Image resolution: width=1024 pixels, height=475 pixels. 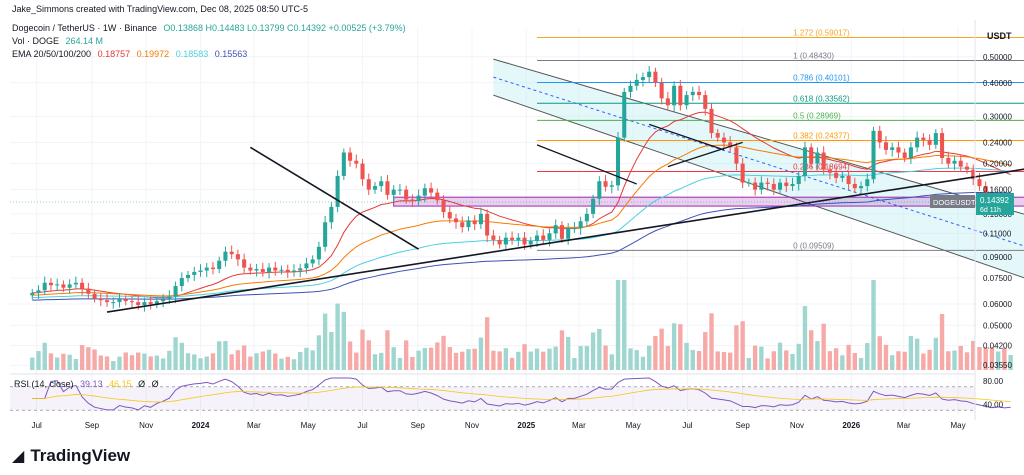 What do you see at coordinates (84, 28) in the screenshot?
I see `symbol-pair: Dogecoin / TetherUS · 1W · Binance` at bounding box center [84, 28].